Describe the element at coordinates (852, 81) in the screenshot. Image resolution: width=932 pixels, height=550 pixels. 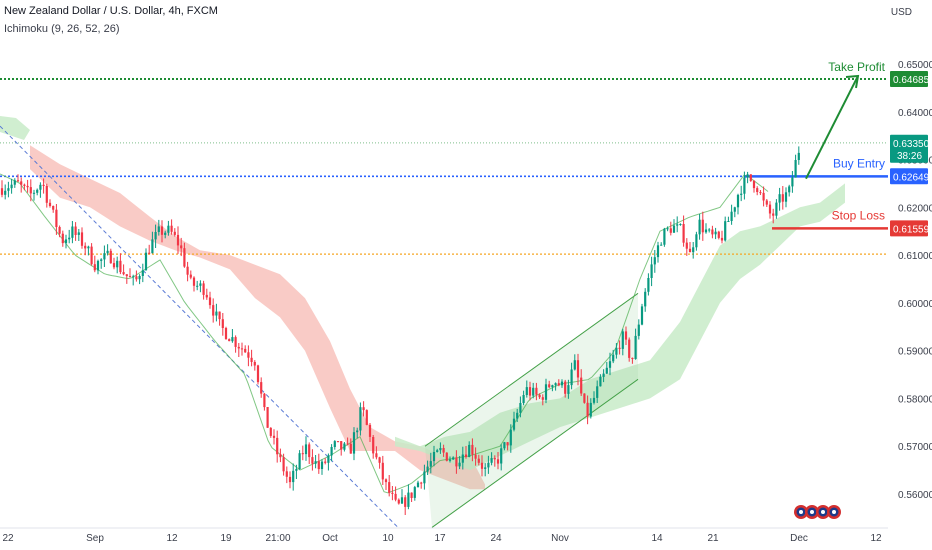
I see `arrow-head-icon` at that location.